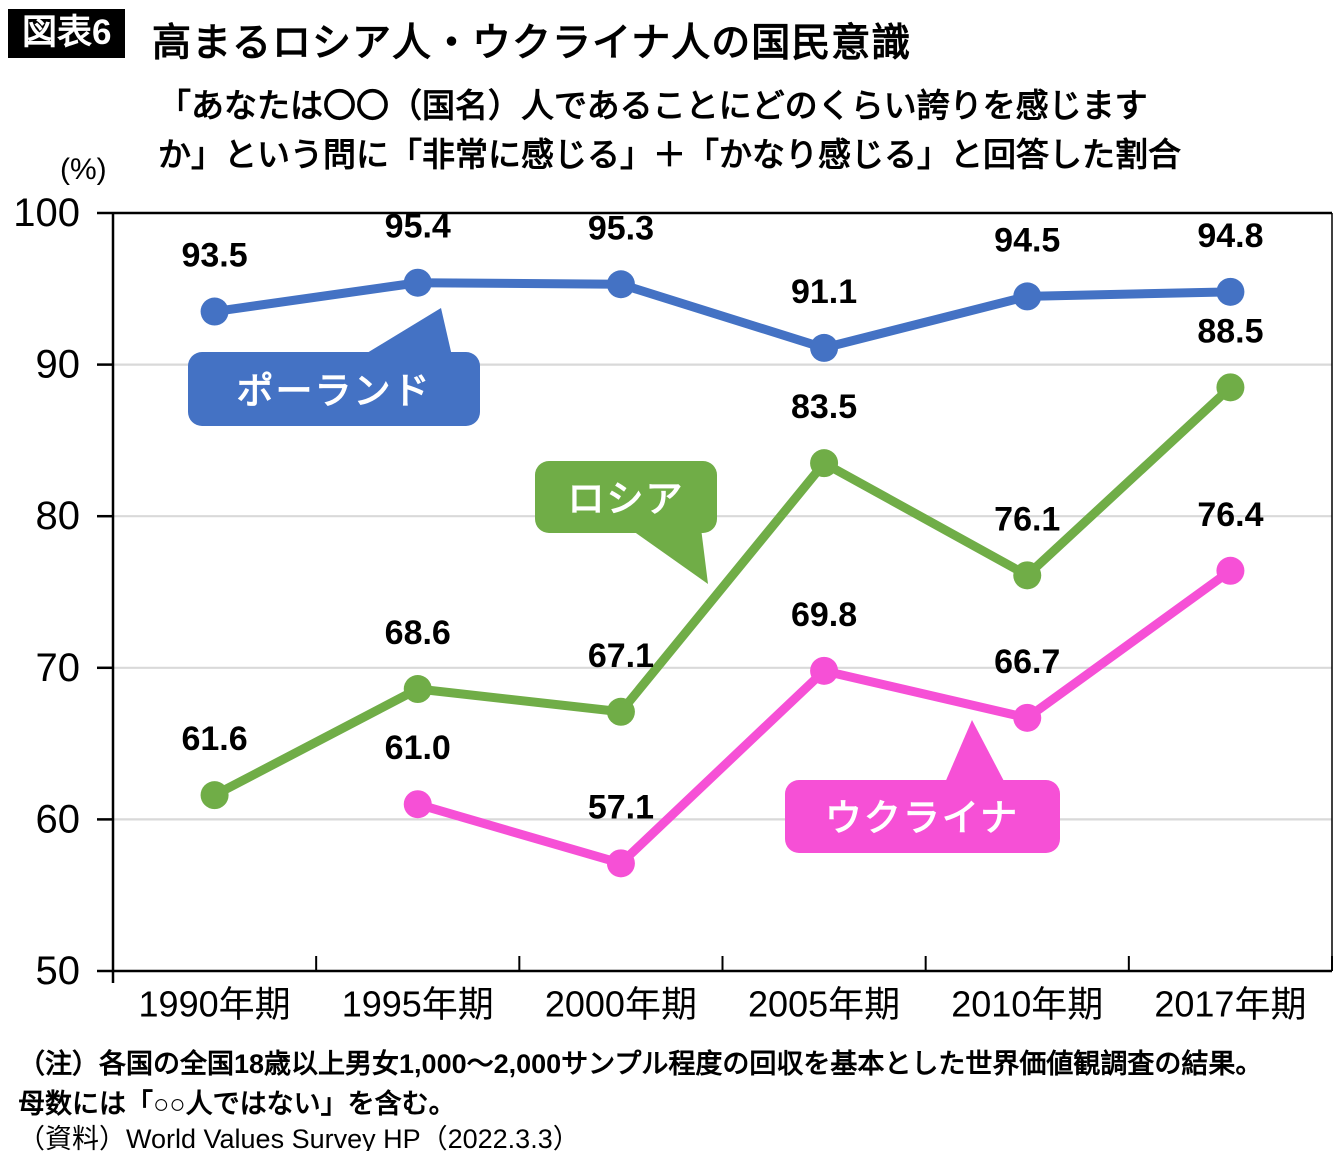 Image resolution: width=1340 pixels, height=1151 pixels. Describe the element at coordinates (58, 971) in the screenshot. I see `y-tick-label: 50` at that location.